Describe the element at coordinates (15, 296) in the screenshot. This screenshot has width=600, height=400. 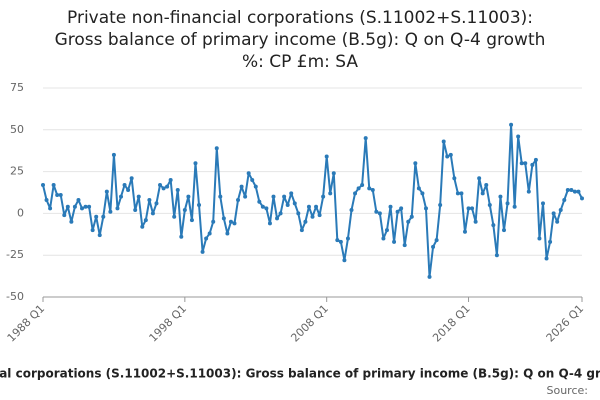
I see `y-tick-label: -50` at that location.